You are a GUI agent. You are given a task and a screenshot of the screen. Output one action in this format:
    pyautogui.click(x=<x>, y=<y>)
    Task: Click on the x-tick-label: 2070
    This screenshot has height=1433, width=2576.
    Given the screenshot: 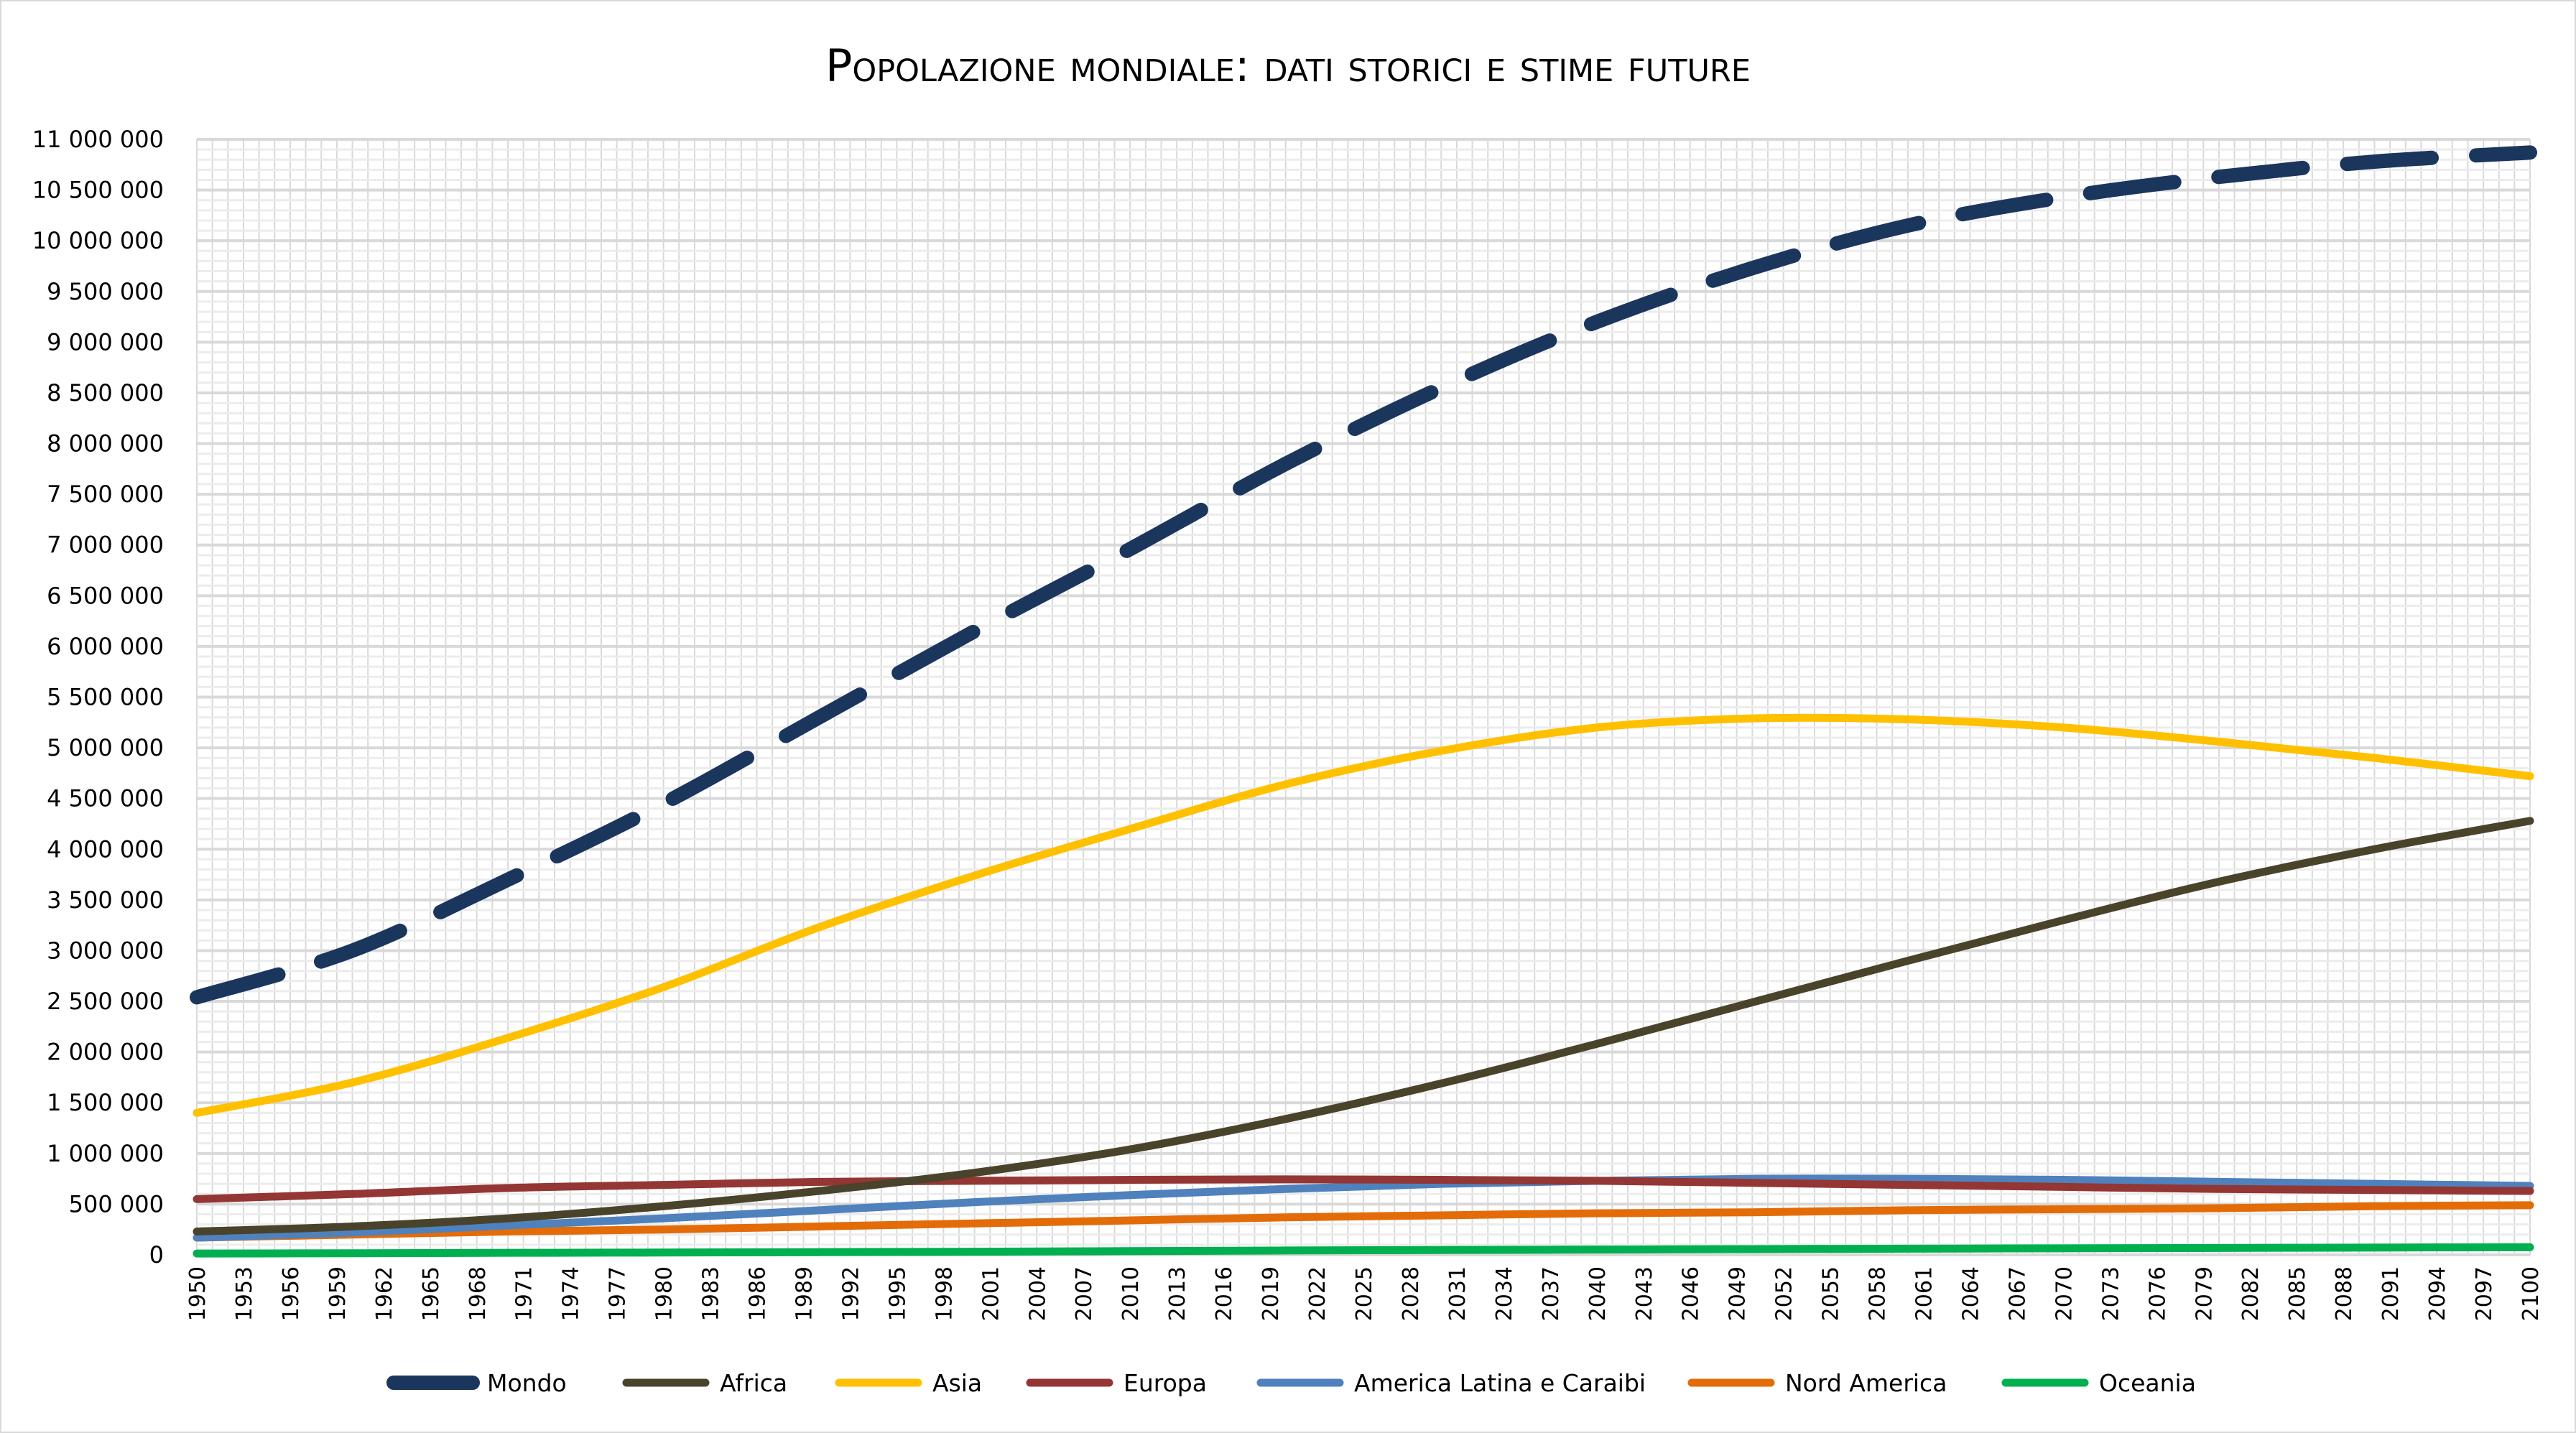 What is the action you would take?
    pyautogui.click(x=2064, y=1293)
    